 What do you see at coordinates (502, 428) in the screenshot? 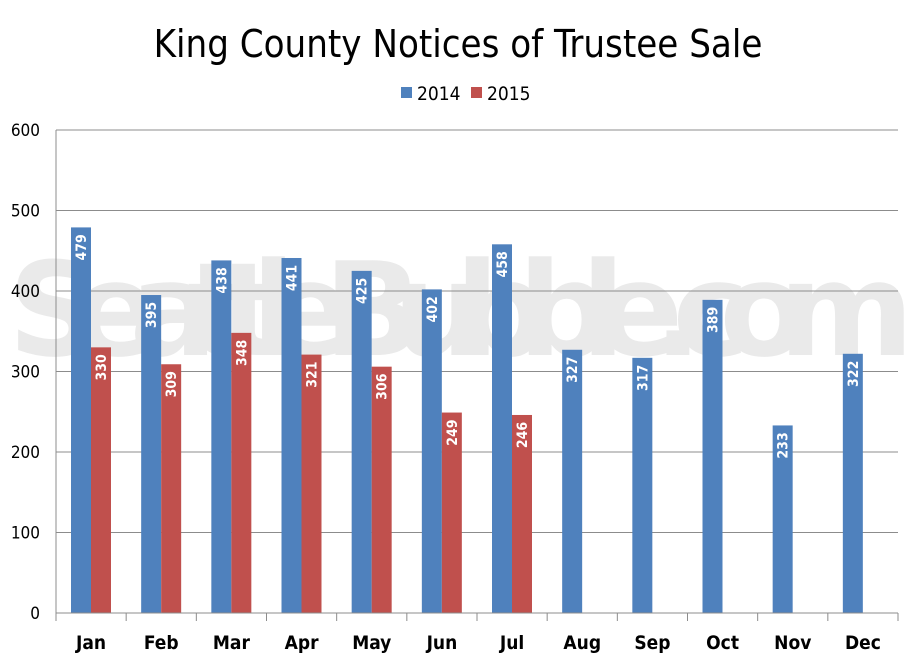
I see `bar-2014-jul` at bounding box center [502, 428].